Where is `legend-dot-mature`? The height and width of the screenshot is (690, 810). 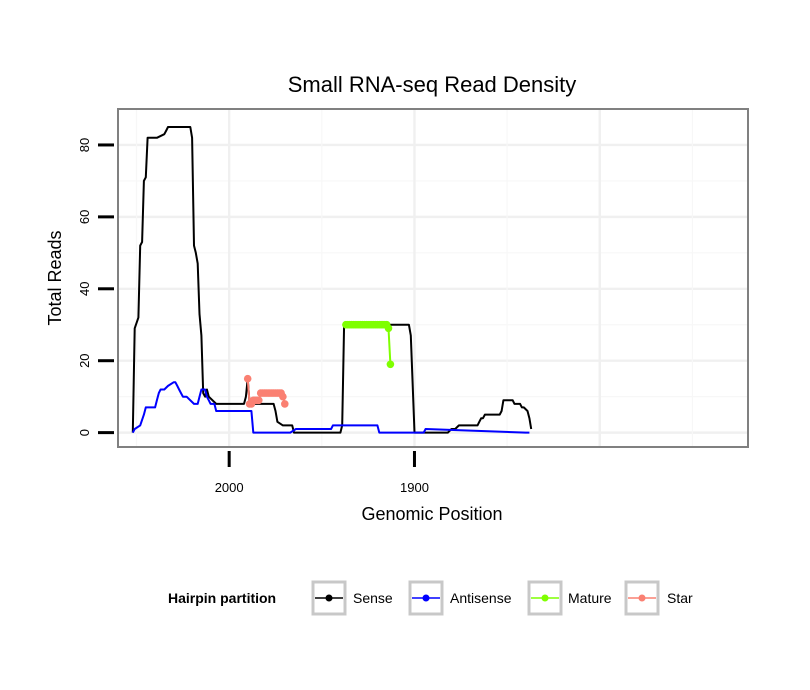 legend-dot-mature is located at coordinates (545, 598).